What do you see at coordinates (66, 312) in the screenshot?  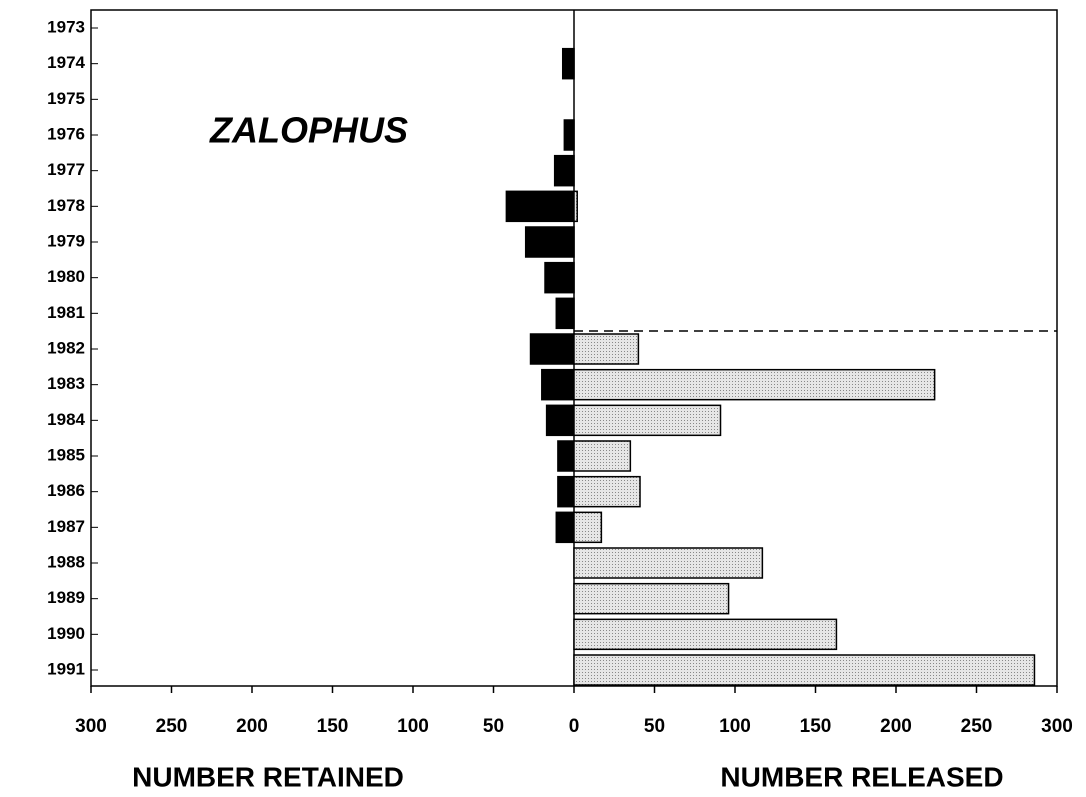 I see `y-tick-label: 1981` at bounding box center [66, 312].